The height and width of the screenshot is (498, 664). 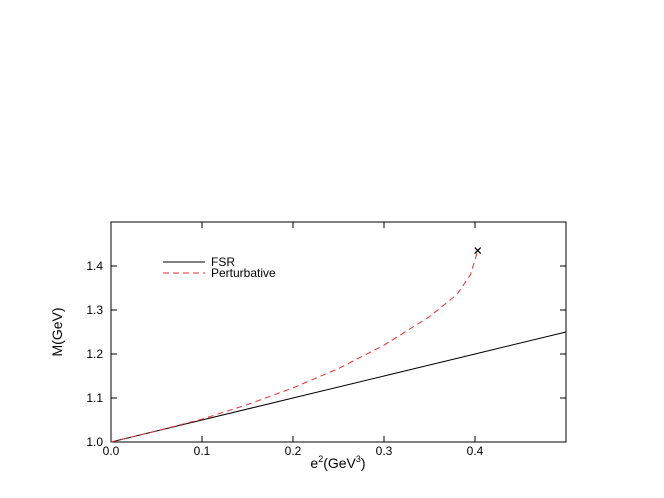 What do you see at coordinates (314, 463) in the screenshot?
I see `x-label-part: e` at bounding box center [314, 463].